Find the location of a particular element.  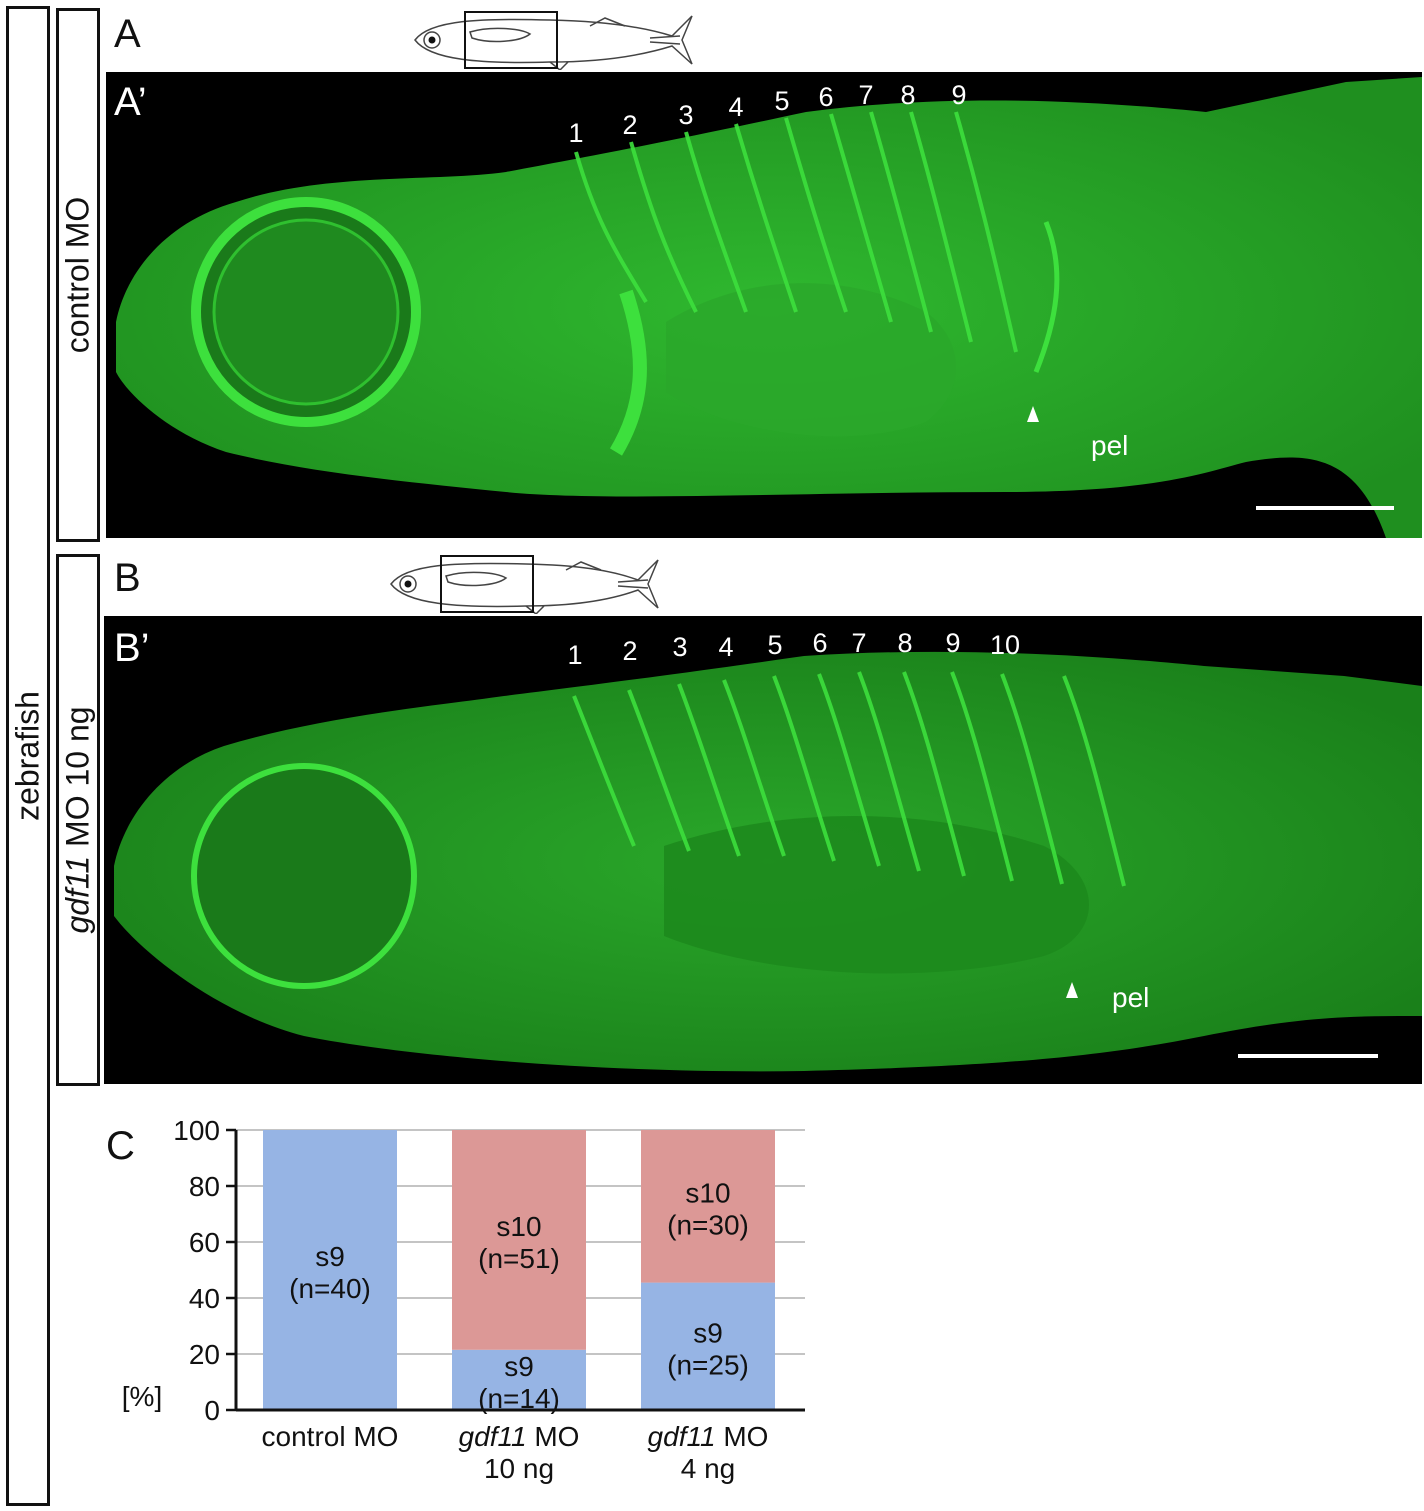

row-b-label: gdf11 MO 10 ng is located at coordinates (77, 820).